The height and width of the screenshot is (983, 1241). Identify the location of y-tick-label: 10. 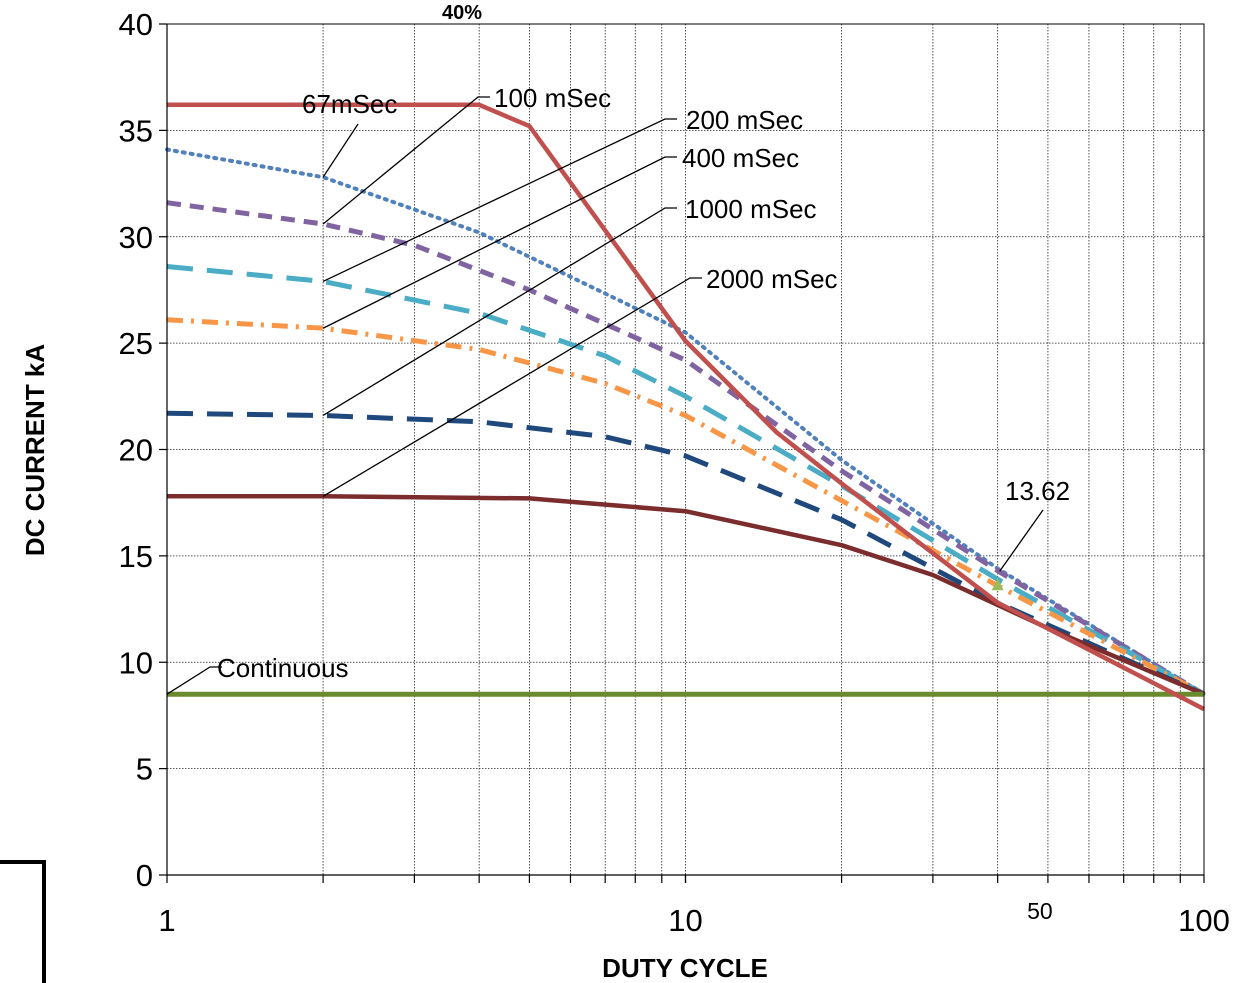
(136, 662).